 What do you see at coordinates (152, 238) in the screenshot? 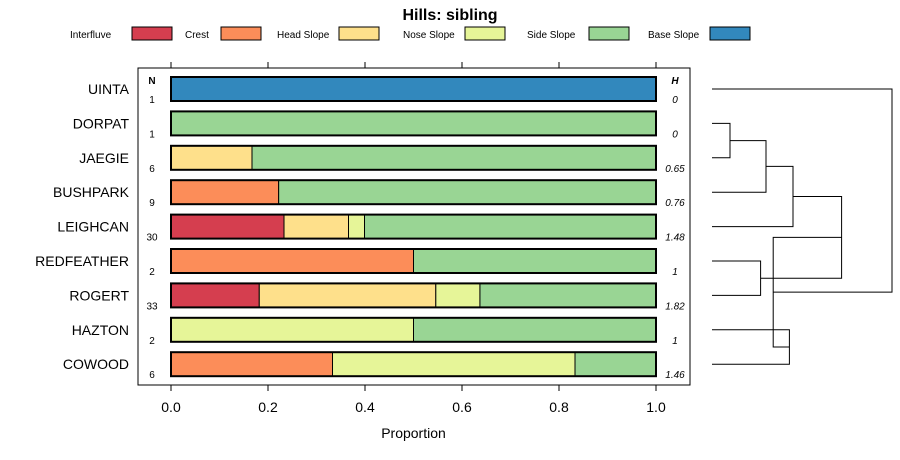
I see `row-n-value: 30` at bounding box center [152, 238].